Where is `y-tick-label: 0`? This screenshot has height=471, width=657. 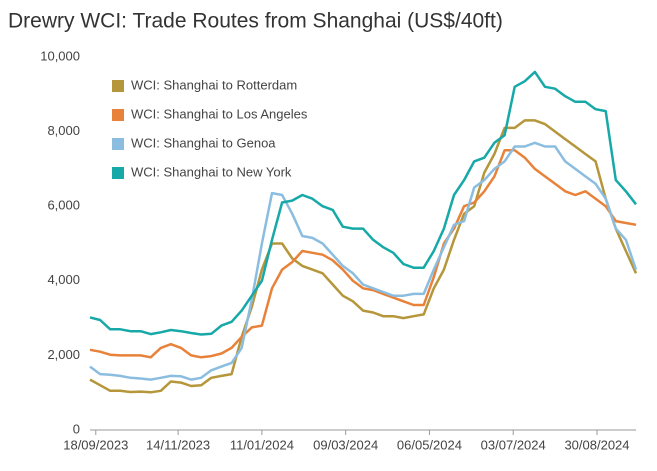
y-tick-label: 0 is located at coordinates (76, 428).